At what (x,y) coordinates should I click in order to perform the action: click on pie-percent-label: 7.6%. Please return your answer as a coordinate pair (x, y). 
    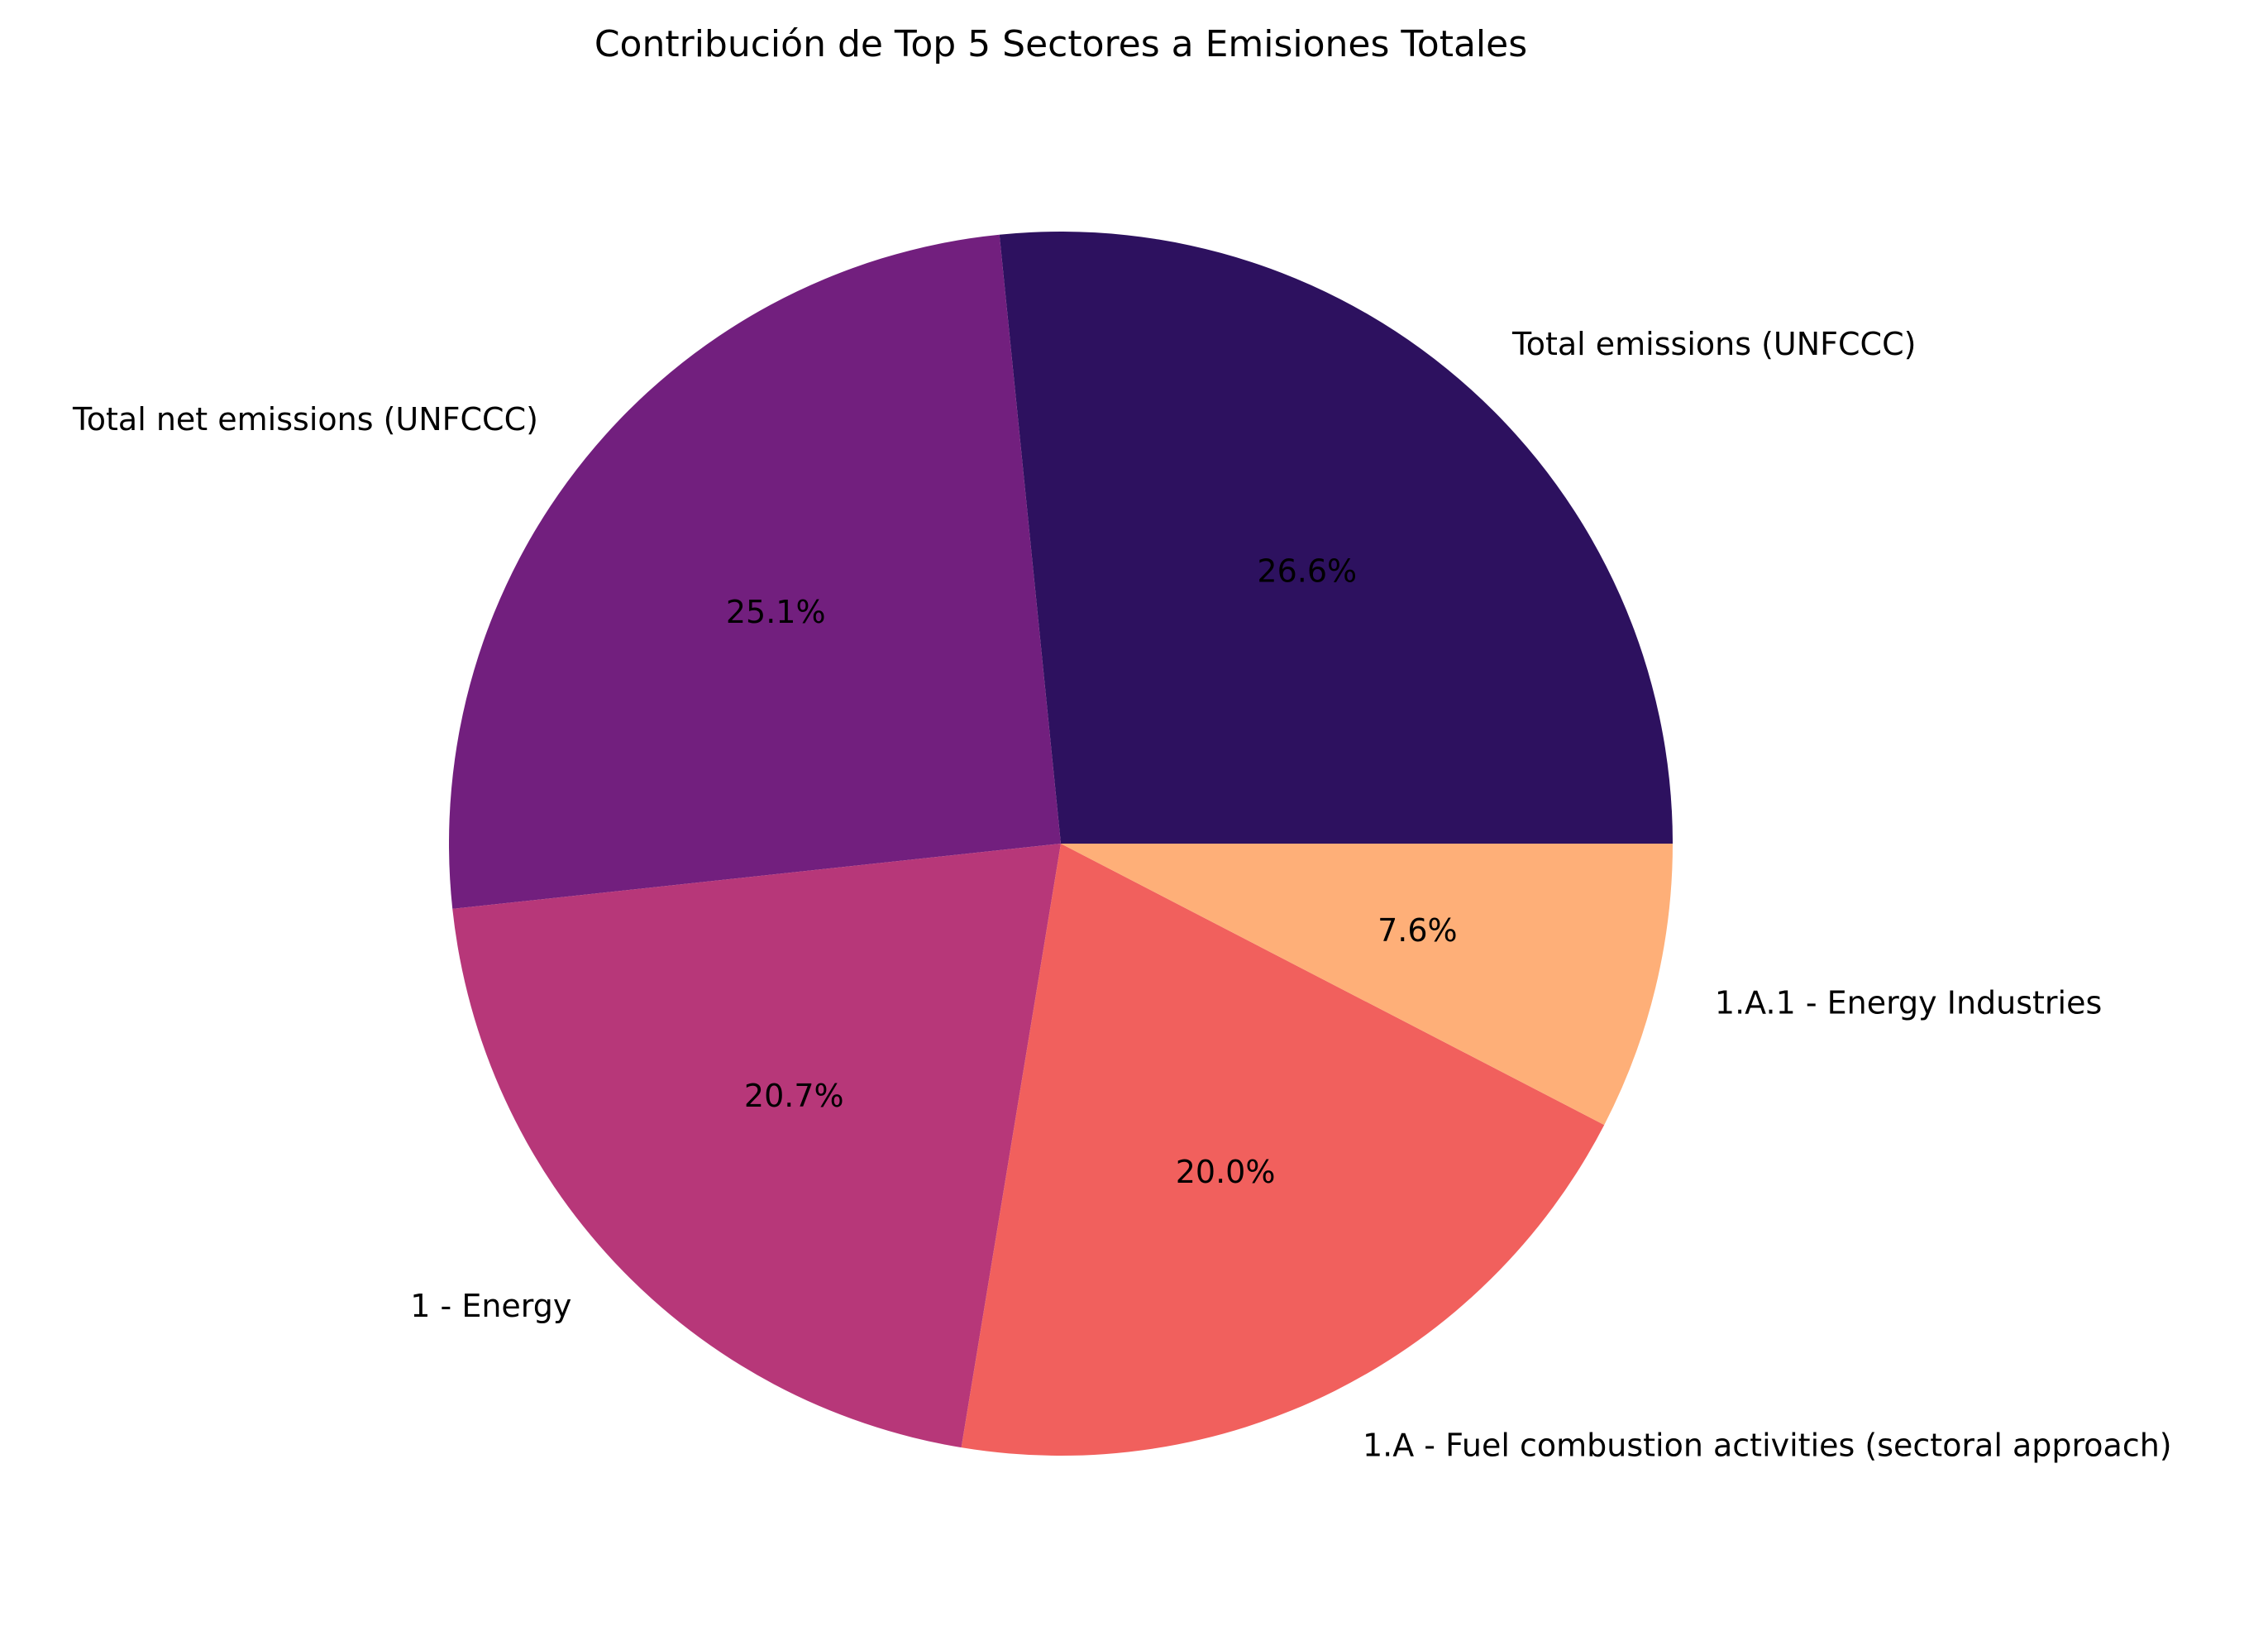
    Looking at the image, I should click on (1418, 930).